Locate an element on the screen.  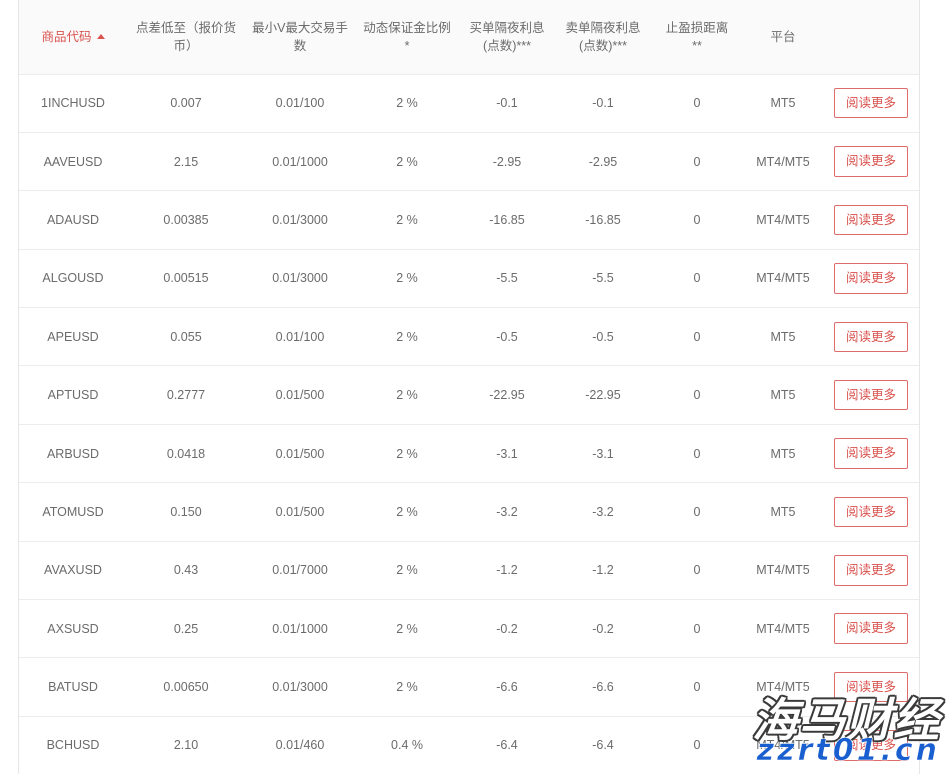
column-header-margin-ratio-label: 动态保证金比例 * is located at coordinates (407, 36).